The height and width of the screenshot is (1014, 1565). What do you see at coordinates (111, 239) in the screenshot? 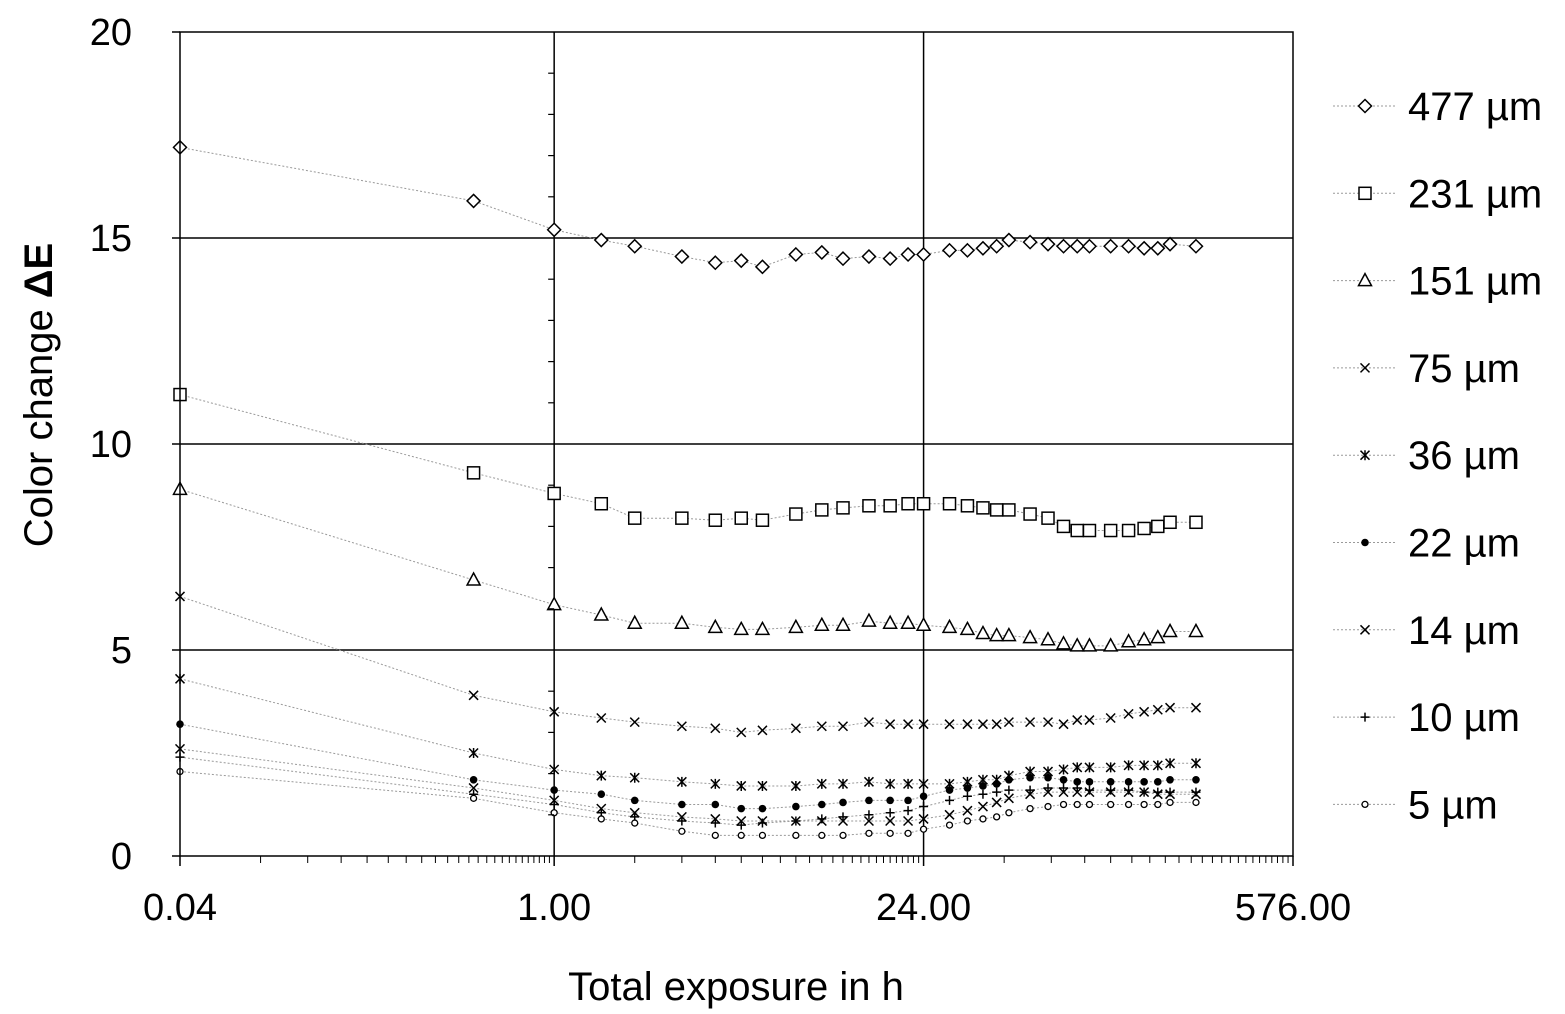
I see `y-tick-label: 15` at bounding box center [111, 239].